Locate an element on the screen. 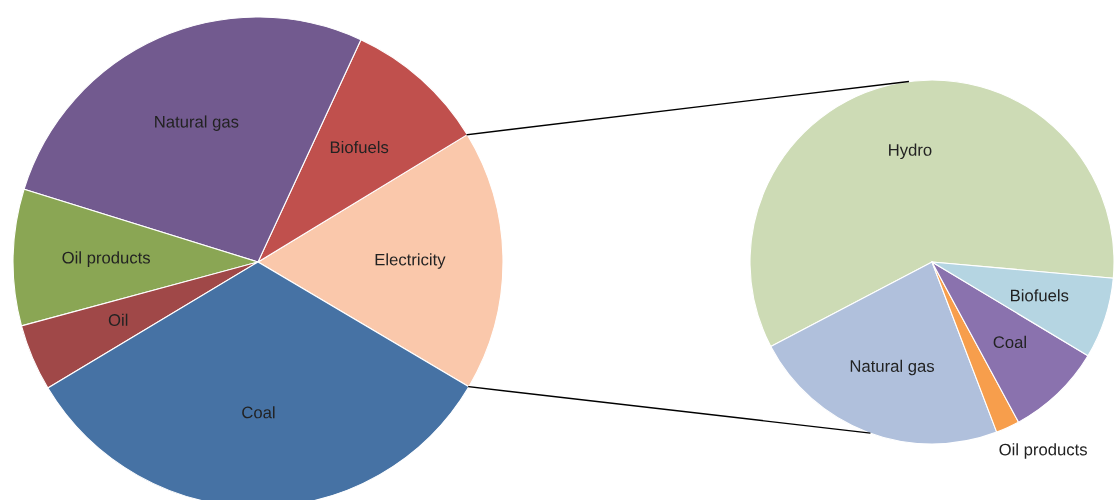  slice-label: Hydro is located at coordinates (910, 151).